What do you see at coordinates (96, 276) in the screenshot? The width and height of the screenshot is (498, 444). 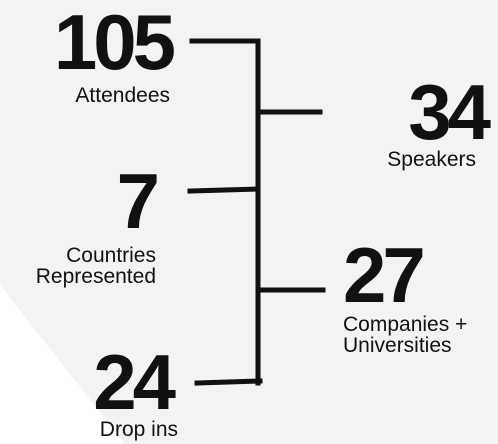 I see `stat-label: Represented` at bounding box center [96, 276].